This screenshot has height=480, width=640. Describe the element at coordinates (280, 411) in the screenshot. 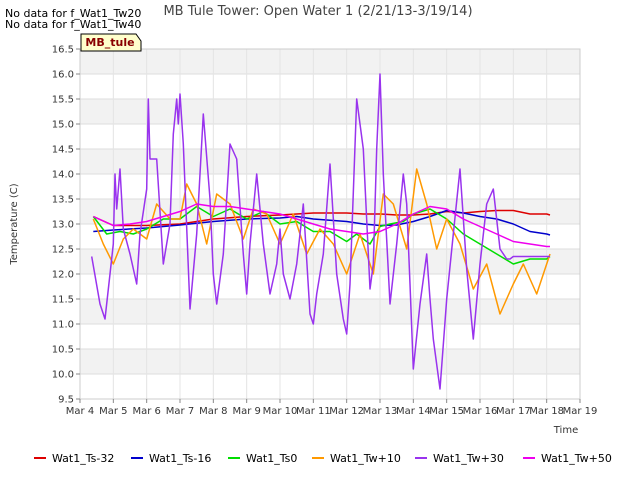

I see `x-tick-label: Mar 10` at that location.